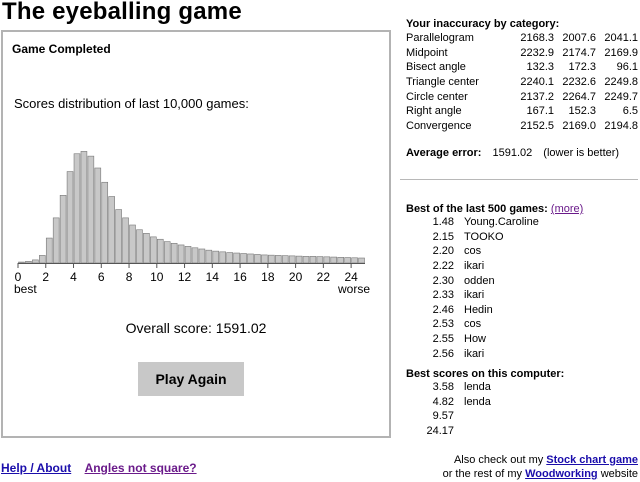 The width and height of the screenshot is (640, 482). What do you see at coordinates (537, 82) in the screenshot?
I see `category-value: 2240.1` at bounding box center [537, 82].